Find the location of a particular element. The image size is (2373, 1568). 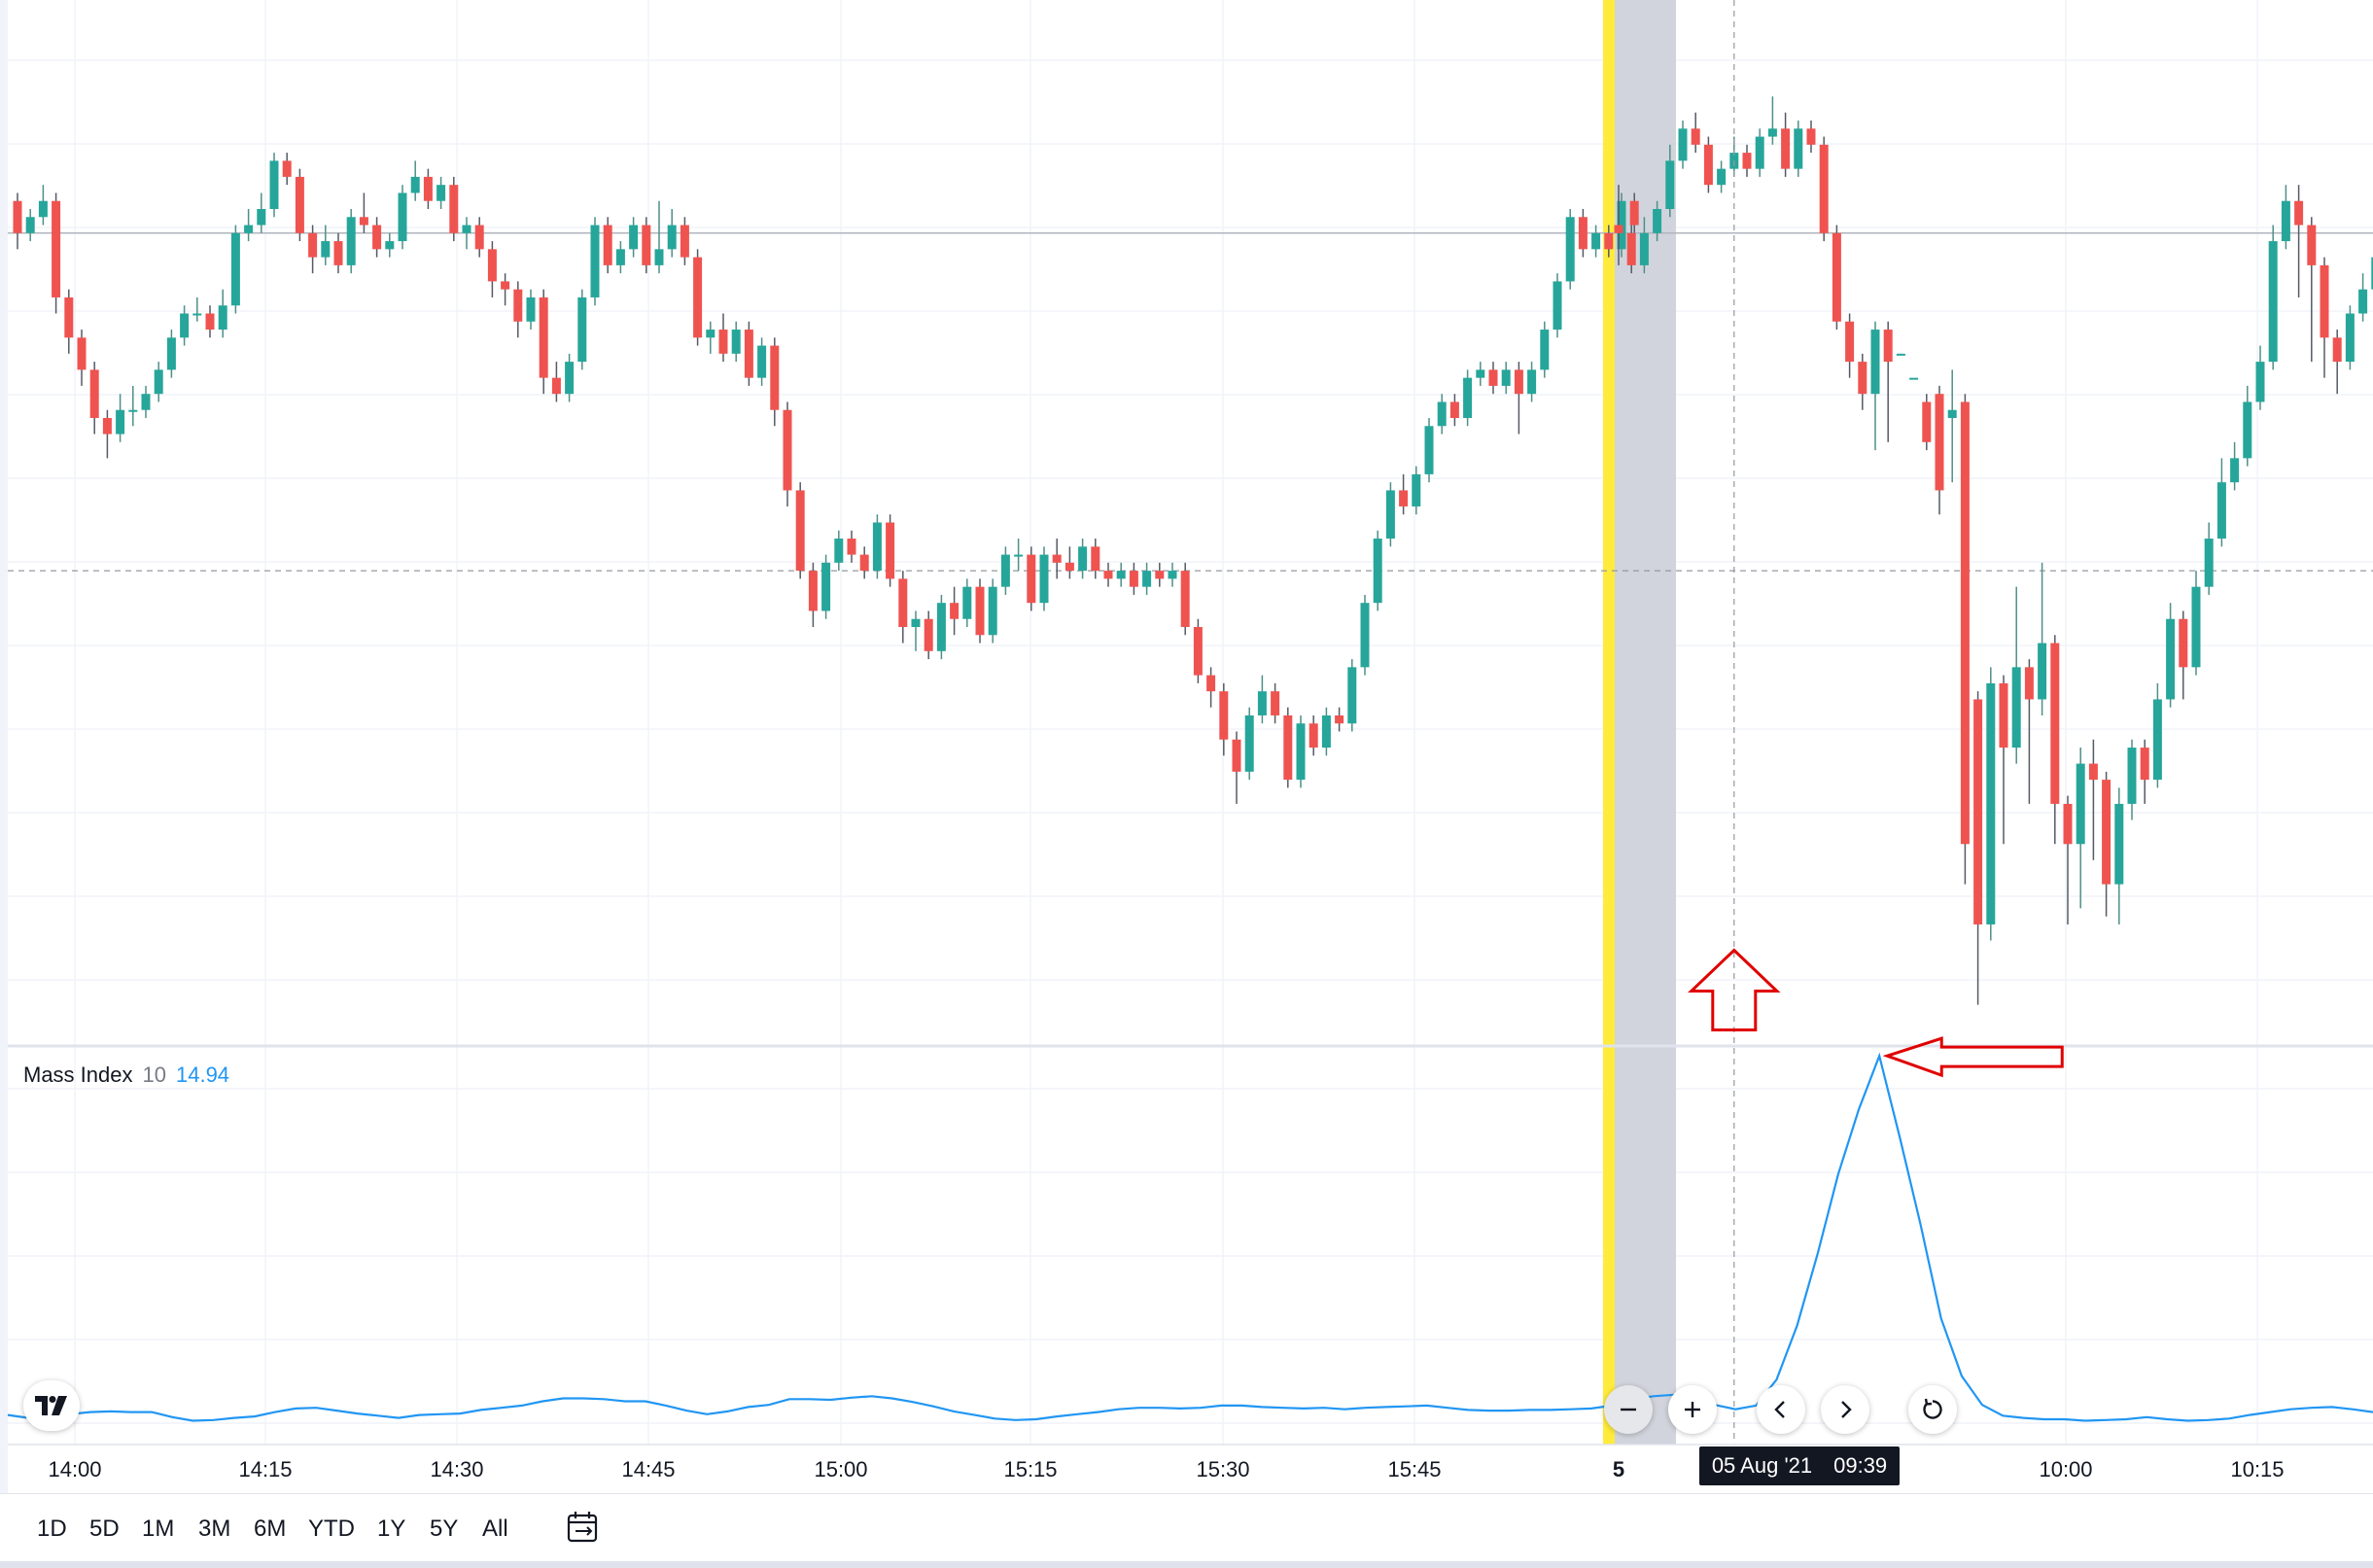

range-ytd-button: YTD is located at coordinates (332, 1529).